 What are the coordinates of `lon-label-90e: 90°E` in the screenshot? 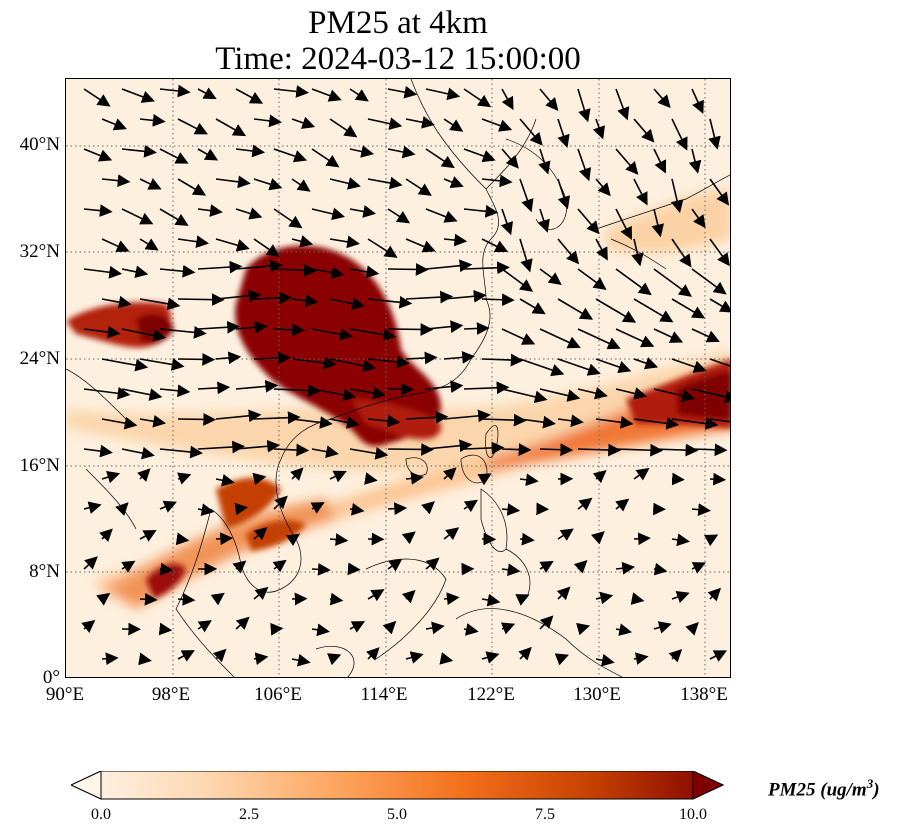 It's located at (65, 694).